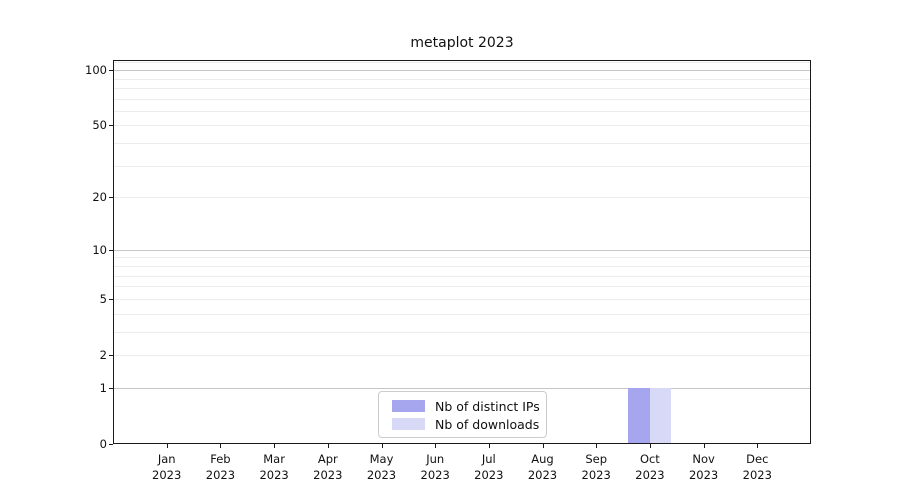 The image size is (900, 500). Describe the element at coordinates (103, 387) in the screenshot. I see `y-tick-label: 1` at that location.